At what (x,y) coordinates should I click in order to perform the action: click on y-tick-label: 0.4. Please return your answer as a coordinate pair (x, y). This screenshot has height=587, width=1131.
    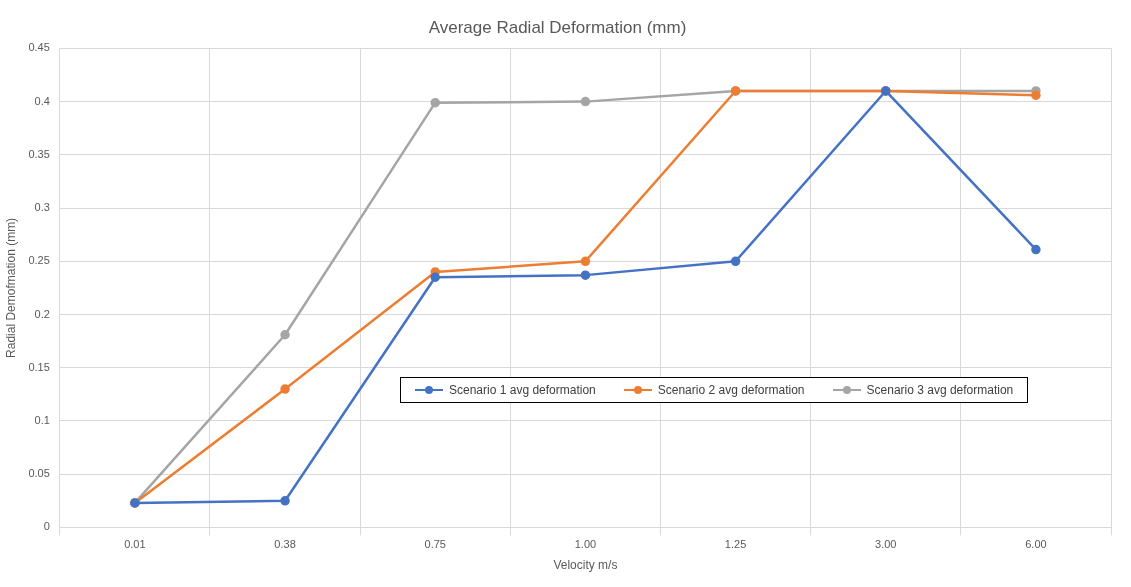
    Looking at the image, I should click on (42, 100).